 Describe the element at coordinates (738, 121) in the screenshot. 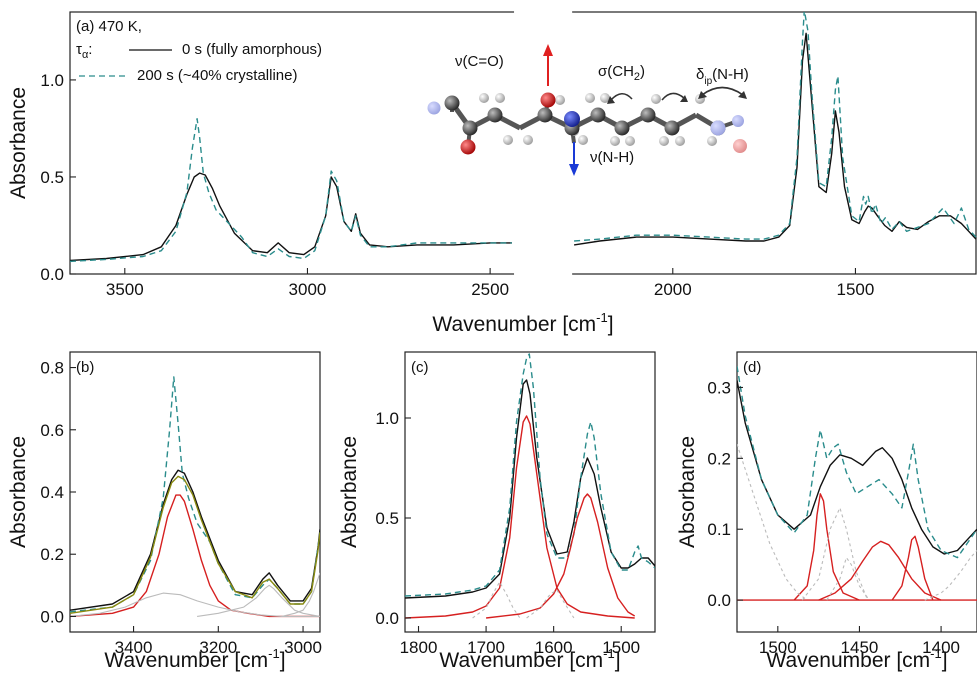

I see `carbon-atom-faded` at that location.